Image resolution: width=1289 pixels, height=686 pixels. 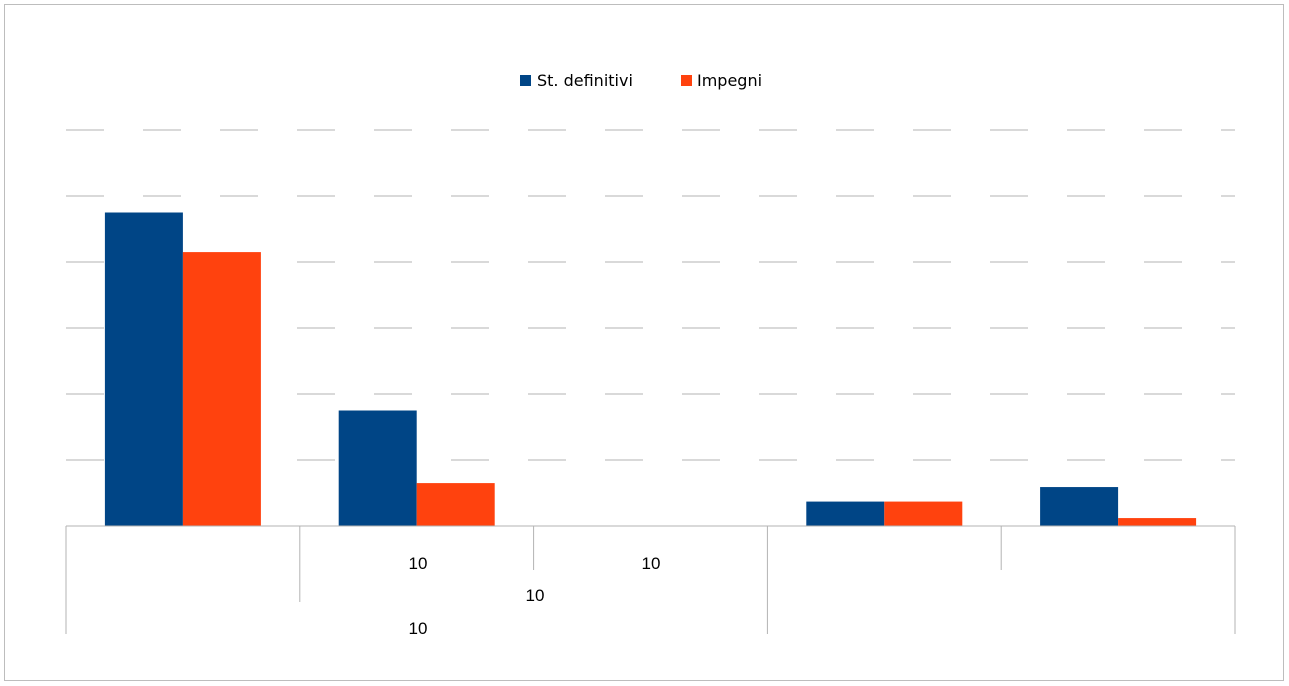 I want to click on legend-swatch-impegni, so click(x=686, y=80).